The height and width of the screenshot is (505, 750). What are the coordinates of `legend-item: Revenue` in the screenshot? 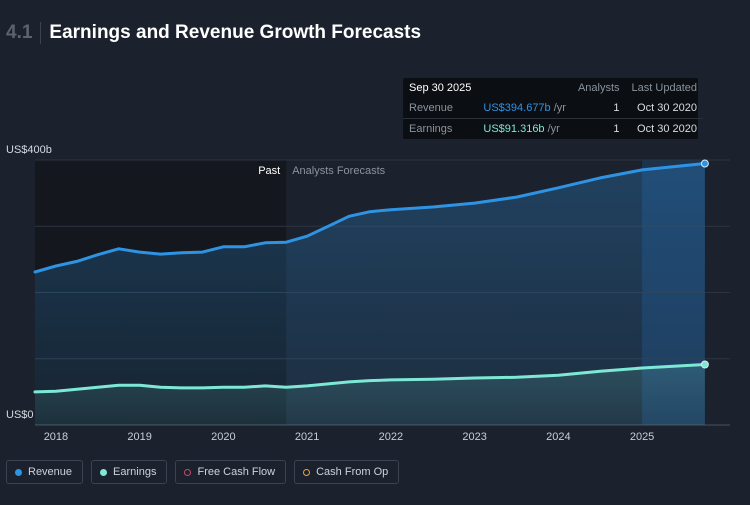 It's located at (45, 472).